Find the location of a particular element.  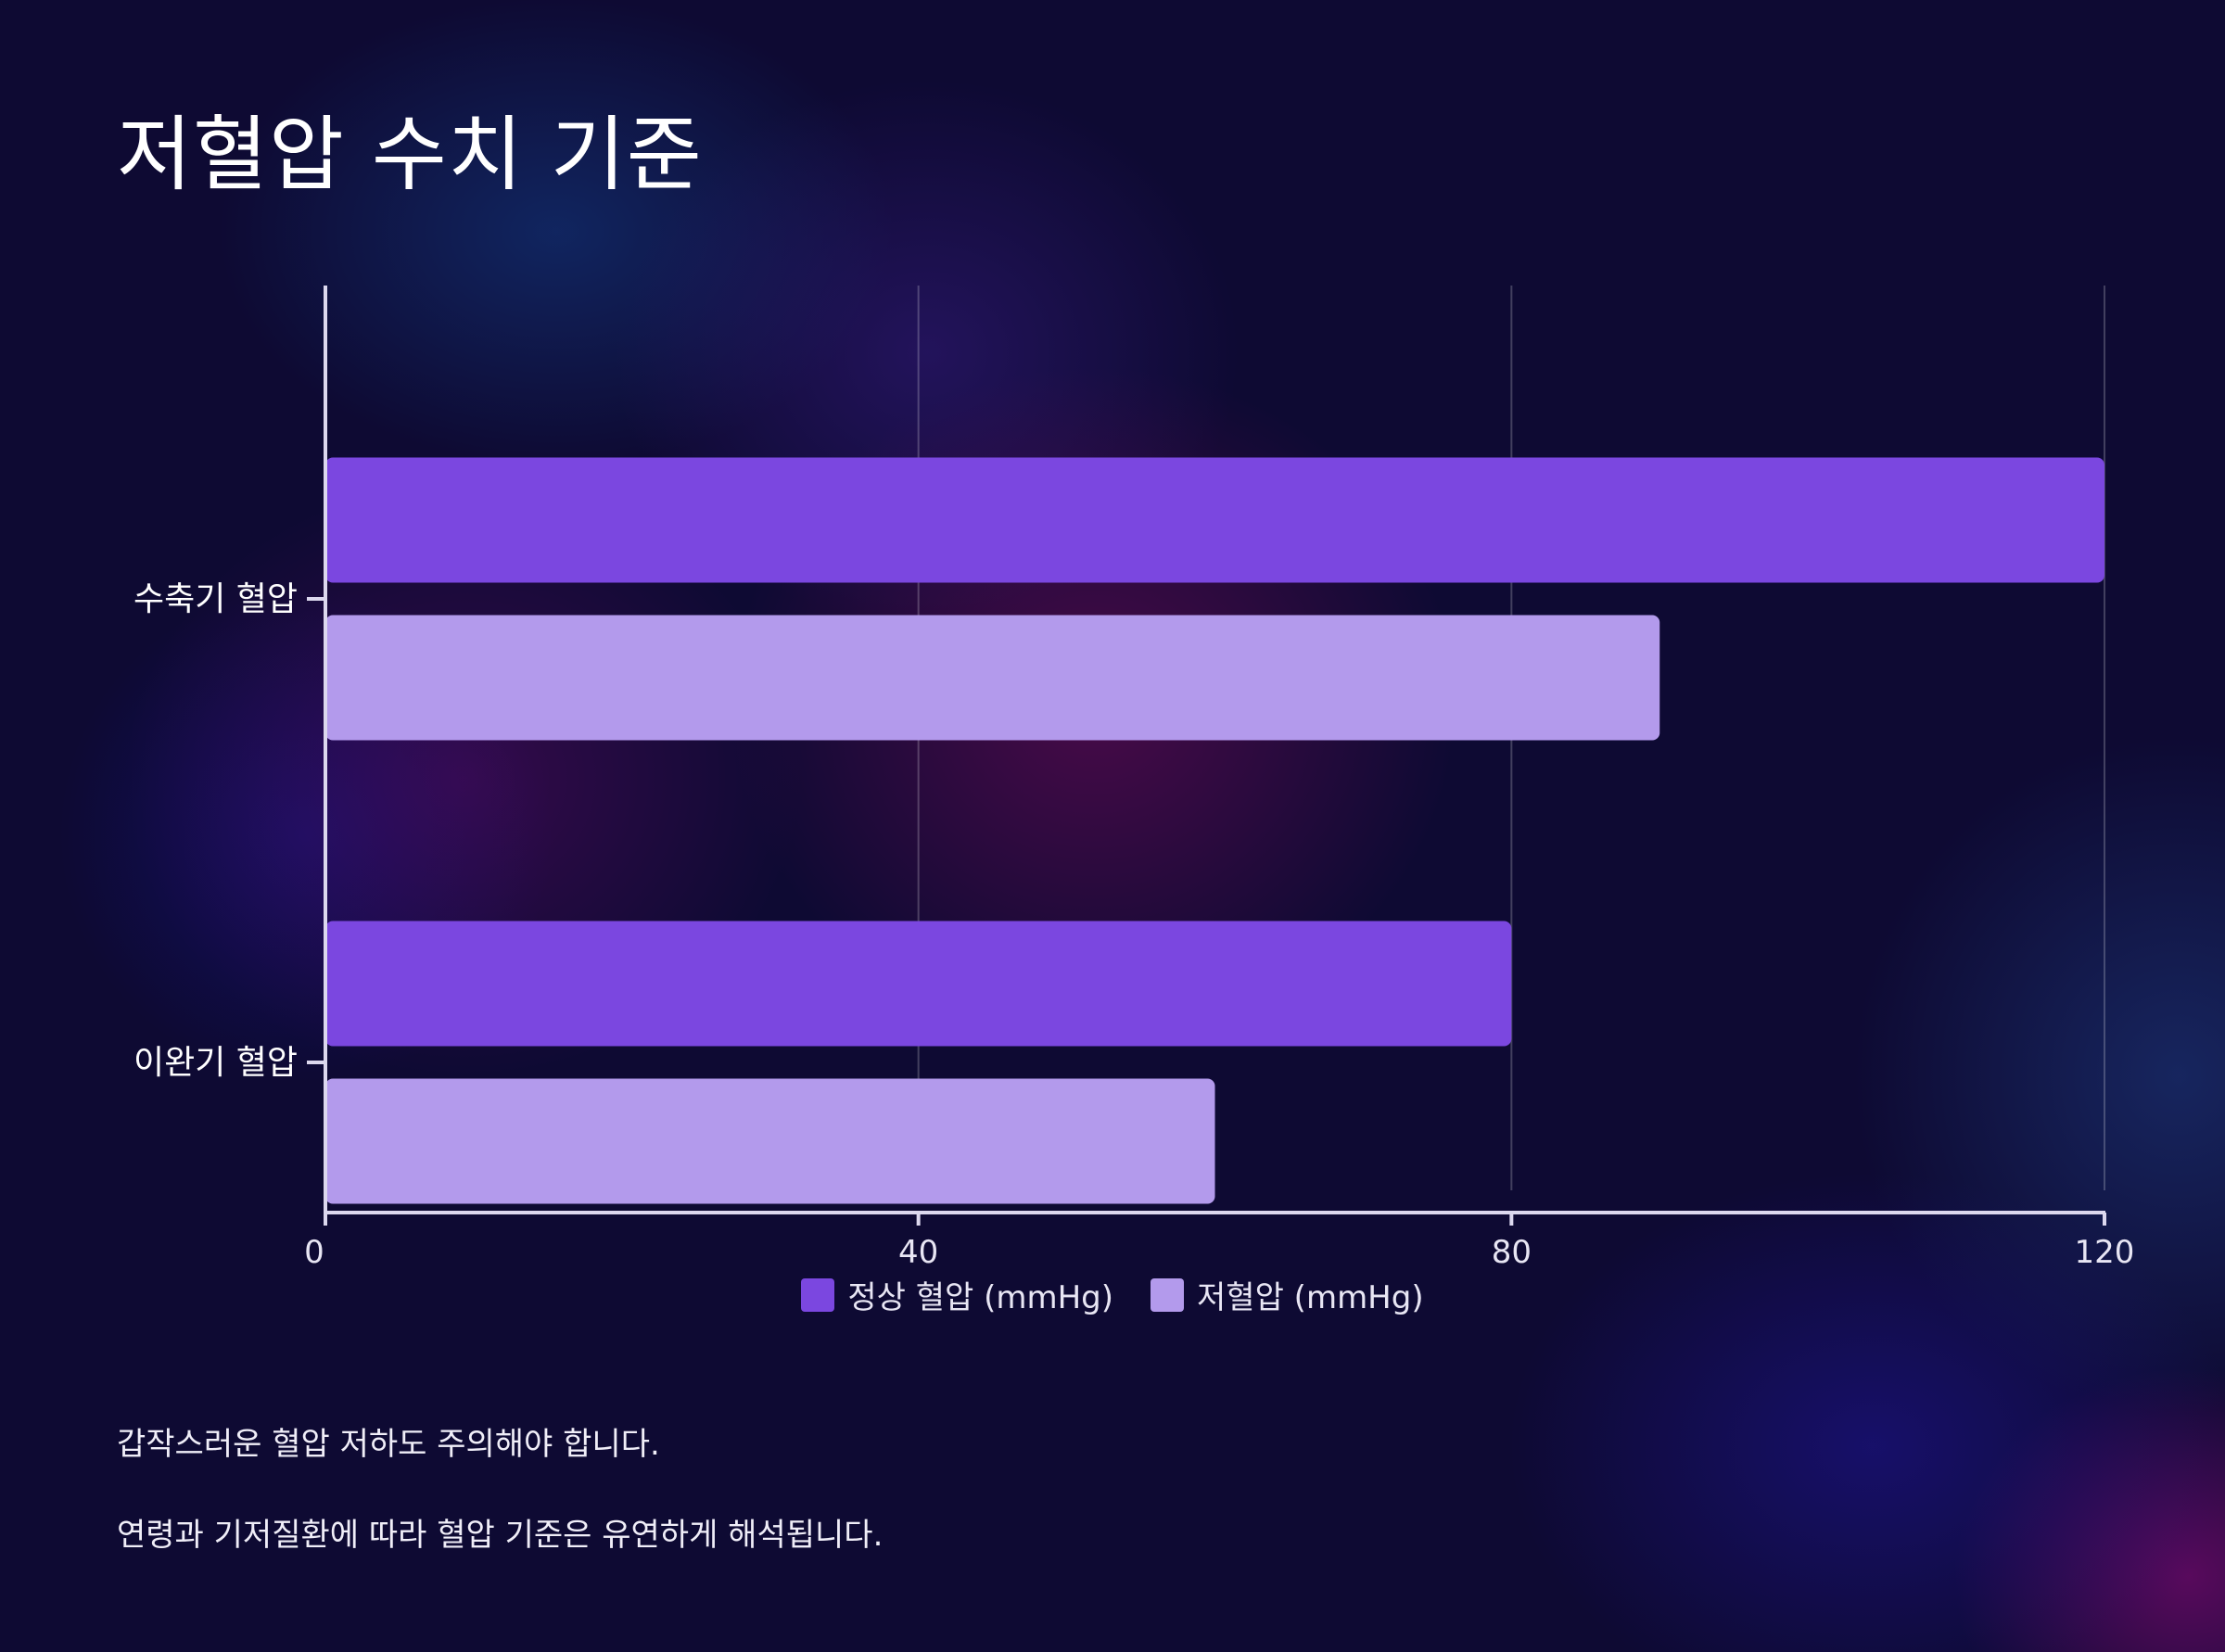

legend-swatch-normal is located at coordinates (818, 1295).